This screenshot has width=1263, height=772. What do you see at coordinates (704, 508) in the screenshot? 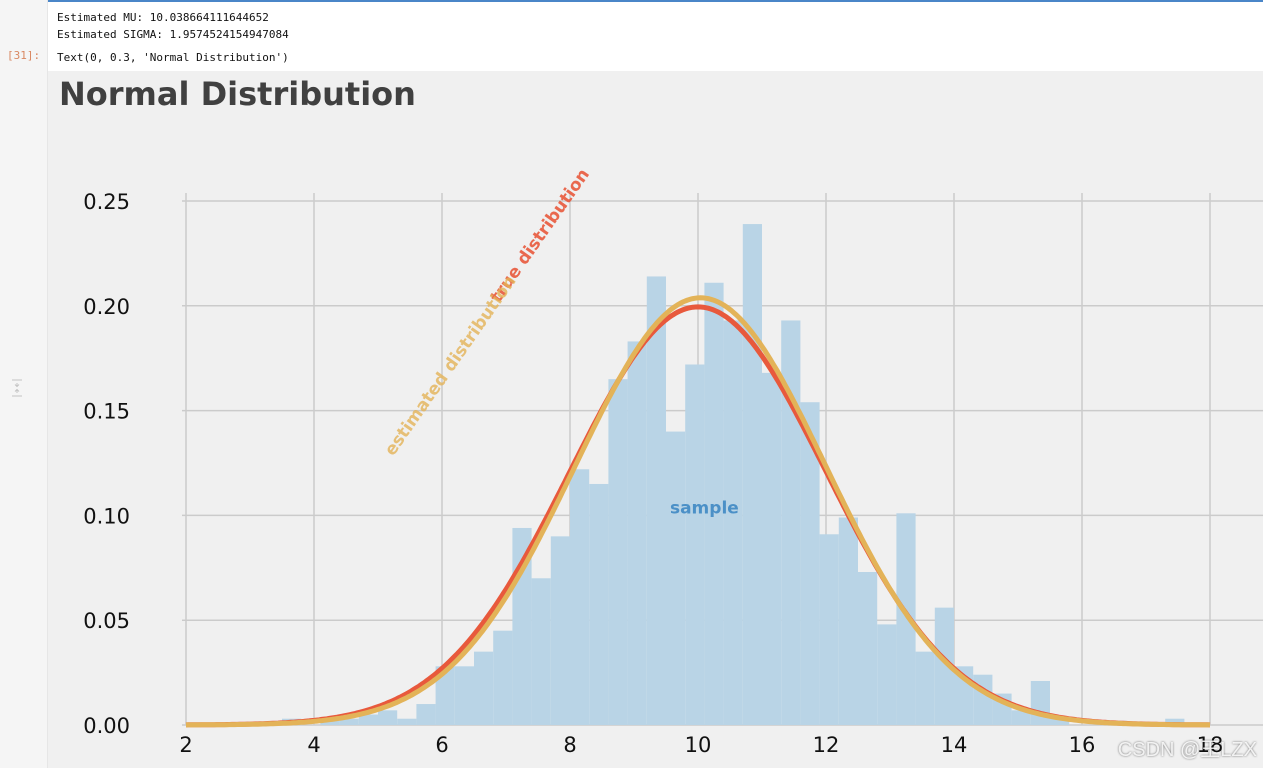
I see `sample-label: sample` at bounding box center [704, 508].